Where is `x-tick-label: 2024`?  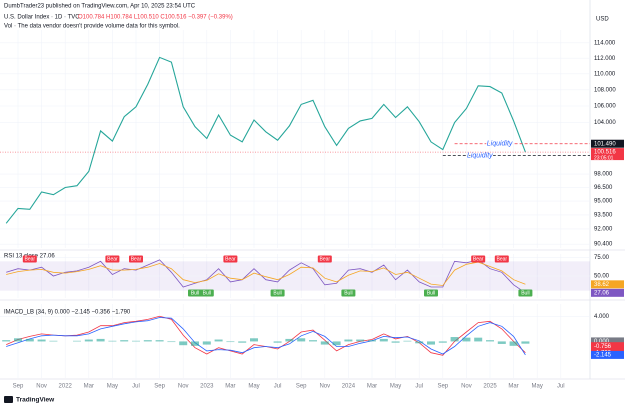 x-tick-label: 2024 is located at coordinates (349, 387).